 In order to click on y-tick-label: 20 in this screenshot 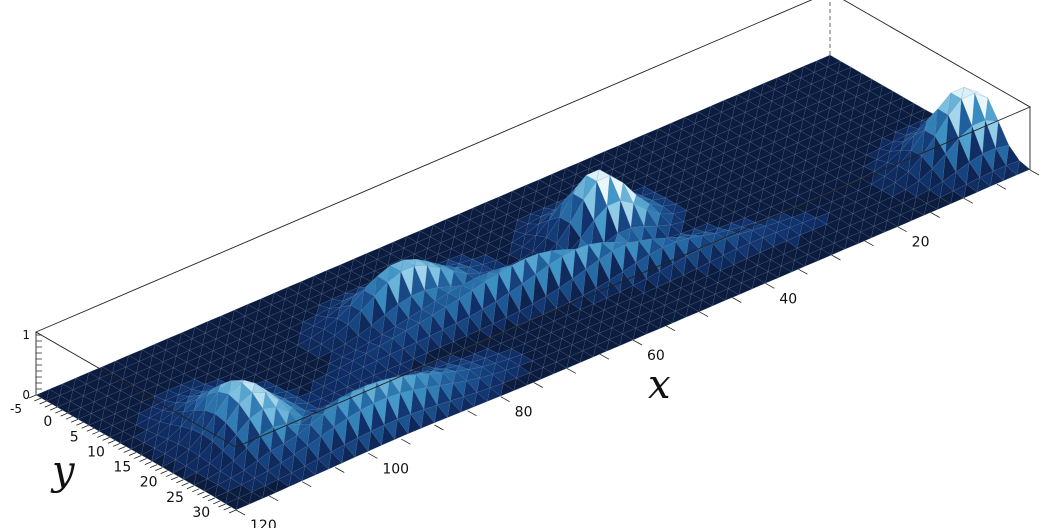, I will do `click(149, 483)`.